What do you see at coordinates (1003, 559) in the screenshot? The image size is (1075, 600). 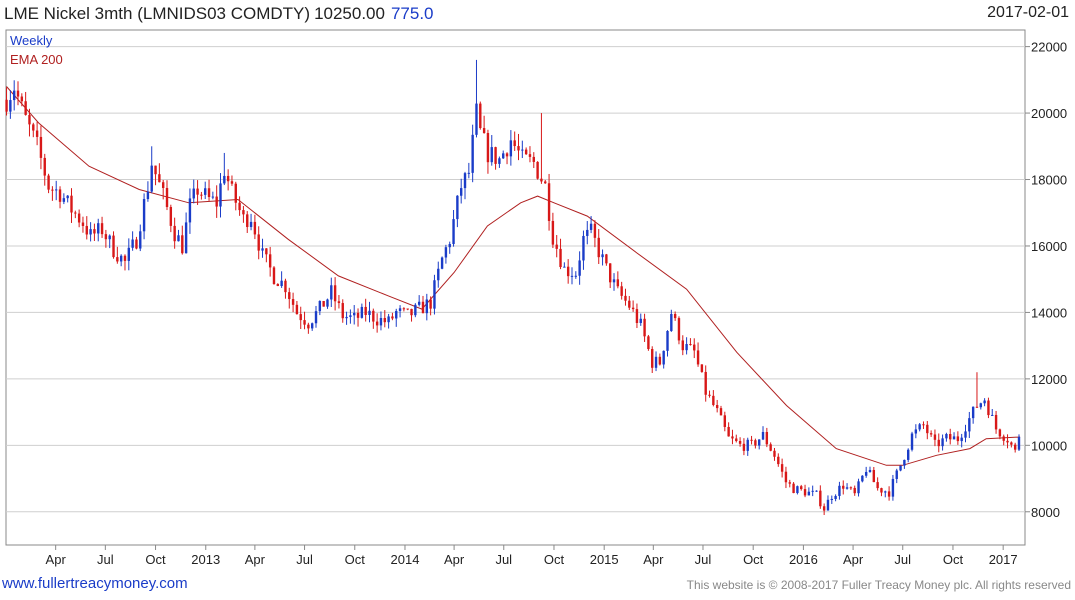 I see `x-tick-label: 2017` at bounding box center [1003, 559].